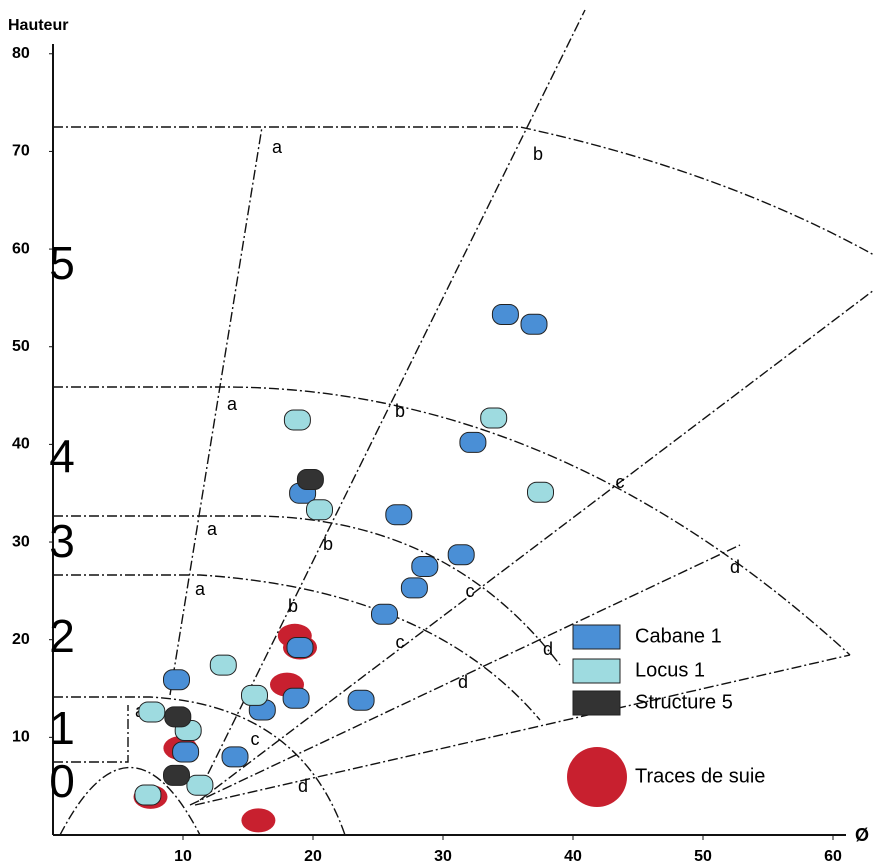 This screenshot has height=868, width=874. What do you see at coordinates (62, 636) in the screenshot?
I see `zone-label: 2` at bounding box center [62, 636].